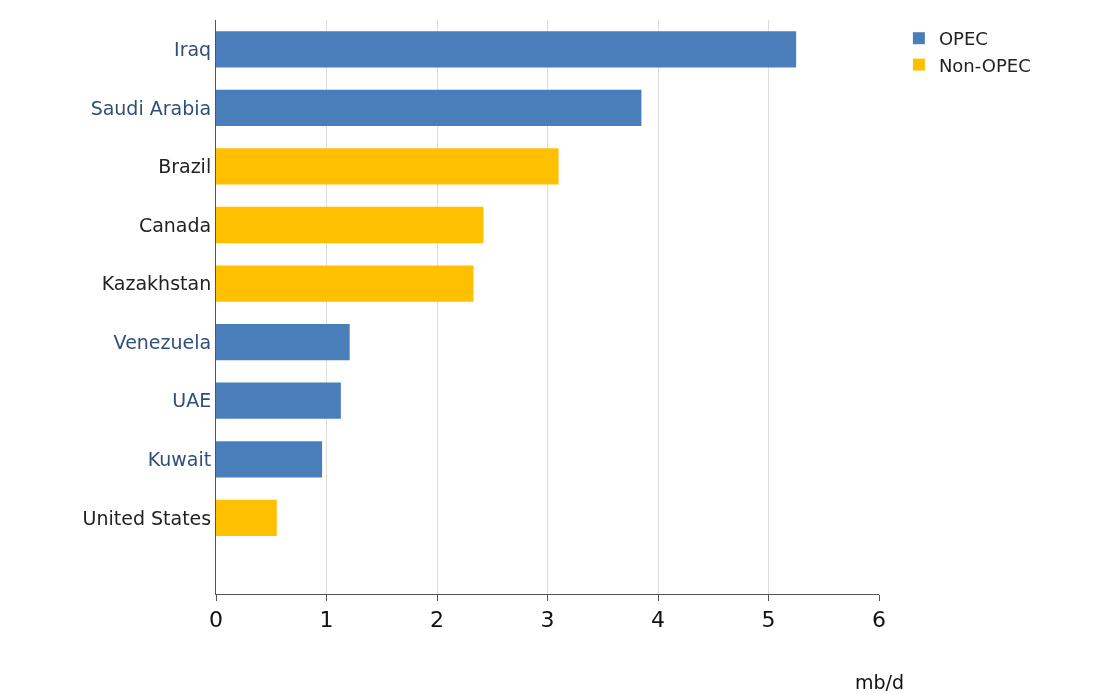 Image resolution: width=1104 pixels, height=694 pixels. Describe the element at coordinates (547, 620) in the screenshot. I see `x-tick-label: 3` at that location.